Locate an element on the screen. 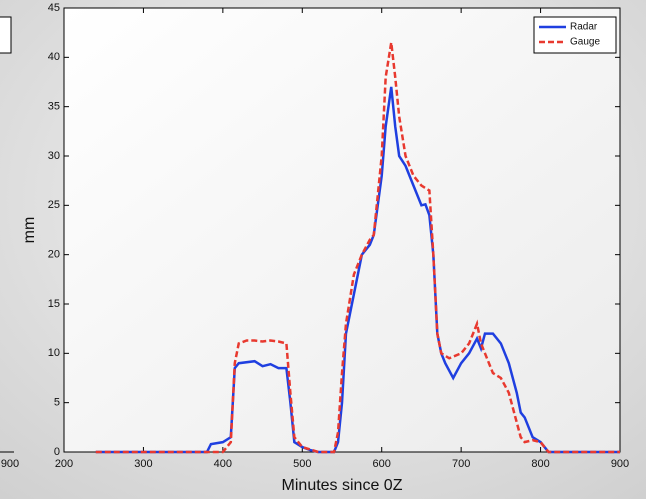  x-tick-label: 200 is located at coordinates (64, 464).